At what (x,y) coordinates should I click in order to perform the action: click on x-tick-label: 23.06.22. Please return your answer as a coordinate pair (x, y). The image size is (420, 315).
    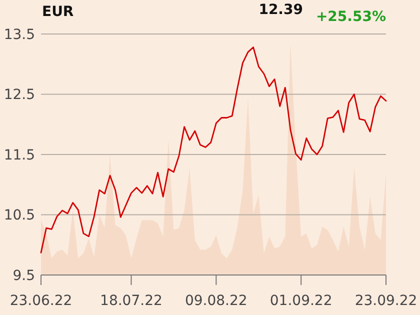
    Looking at the image, I should click on (41, 301).